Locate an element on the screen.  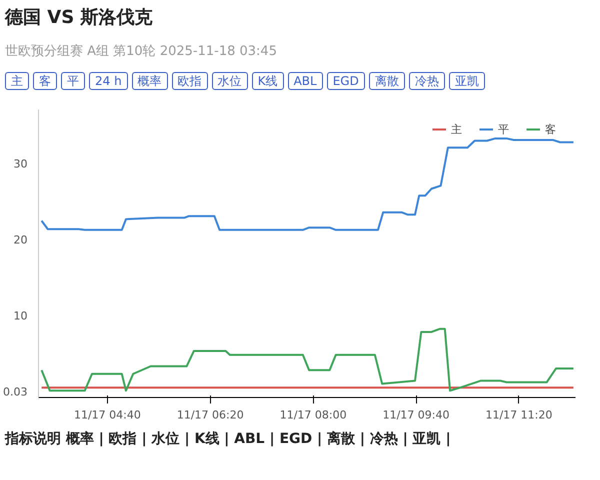
x-tick-label: 11/17 11:20 is located at coordinates (518, 415).